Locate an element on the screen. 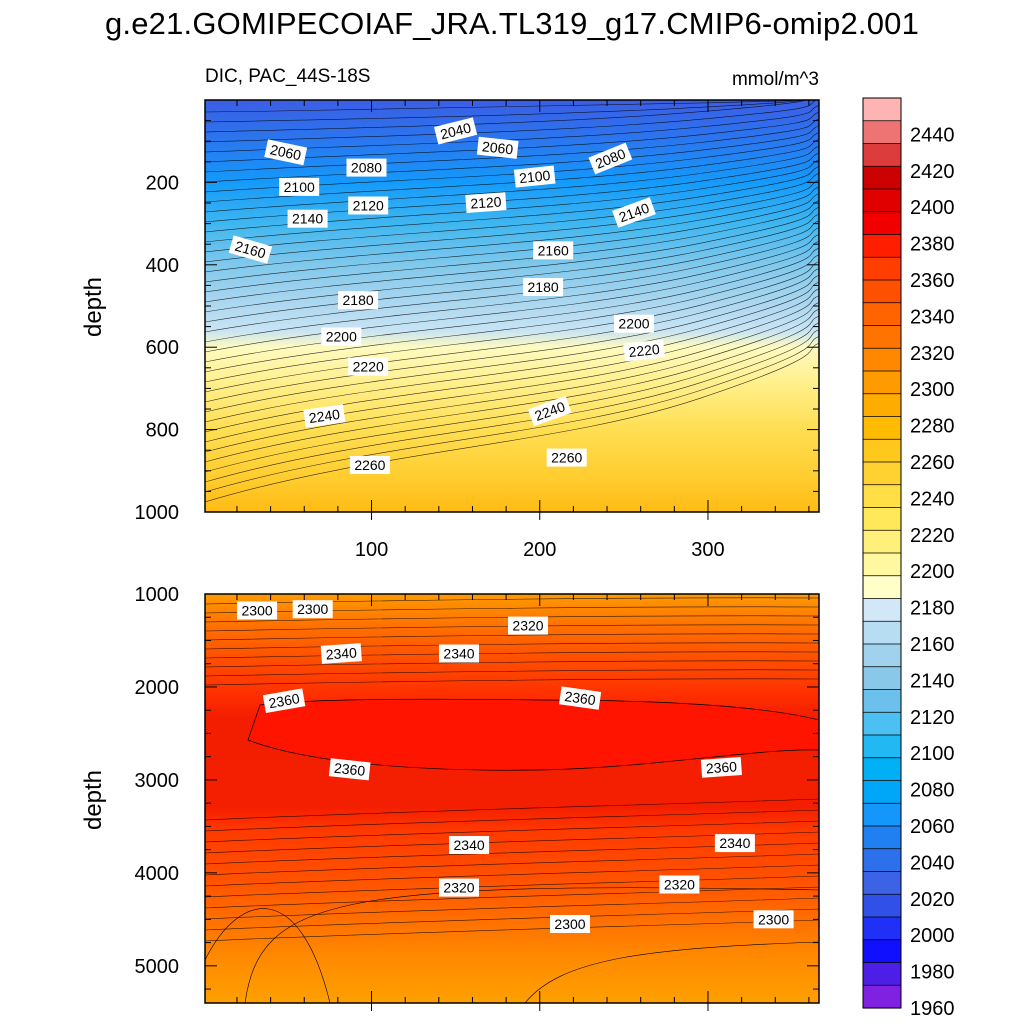 The width and height of the screenshot is (1024, 1024). contour-label-text: 2060 is located at coordinates (286, 152).